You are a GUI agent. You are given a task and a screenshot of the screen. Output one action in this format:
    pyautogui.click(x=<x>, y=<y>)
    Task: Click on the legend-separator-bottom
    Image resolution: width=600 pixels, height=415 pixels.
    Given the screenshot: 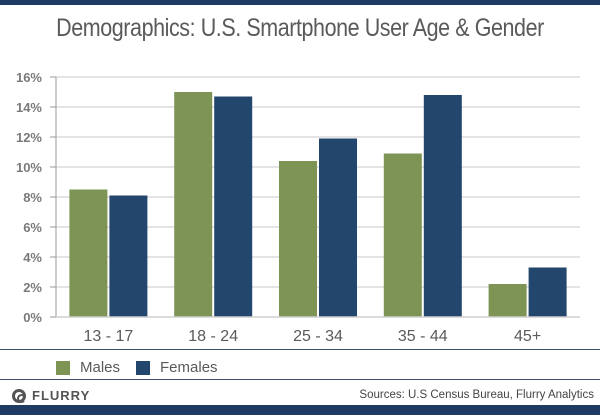 What is the action you would take?
    pyautogui.click(x=300, y=379)
    